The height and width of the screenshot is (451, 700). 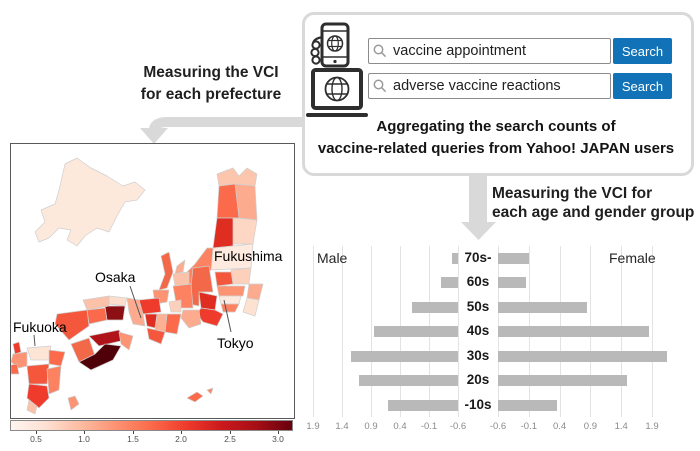 I want to click on pyramid-age-label: 40s, so click(x=478, y=331).